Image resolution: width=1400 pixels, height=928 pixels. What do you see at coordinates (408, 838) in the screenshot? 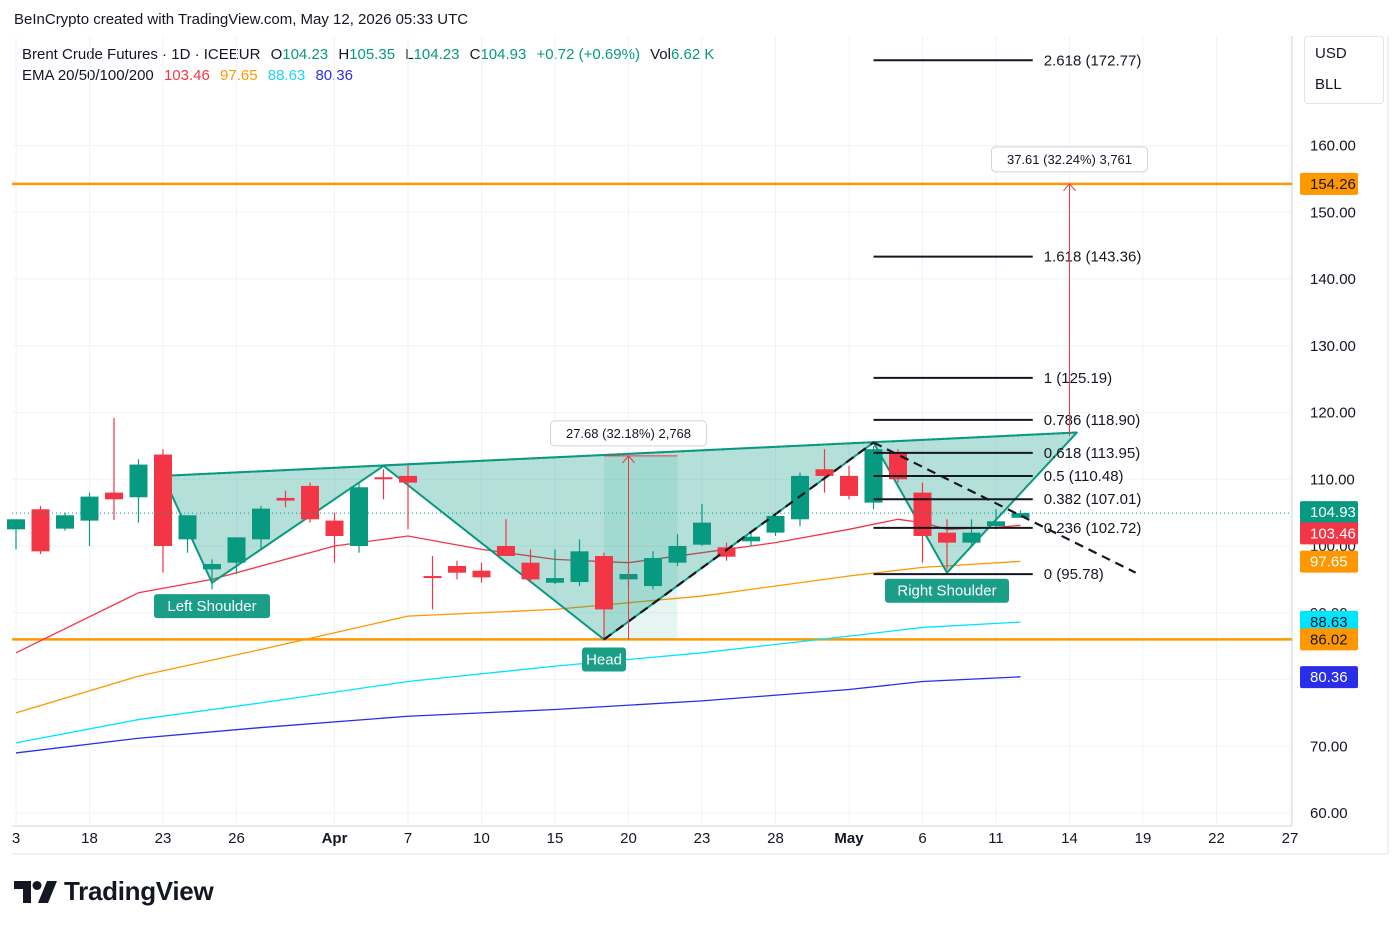
I see `x-tick-label: 7` at bounding box center [408, 838].